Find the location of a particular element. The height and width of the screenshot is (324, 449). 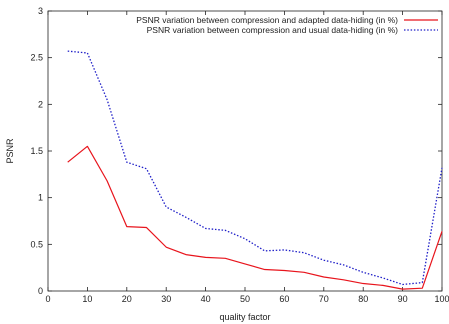

x-tick-label: 90 is located at coordinates (403, 299).